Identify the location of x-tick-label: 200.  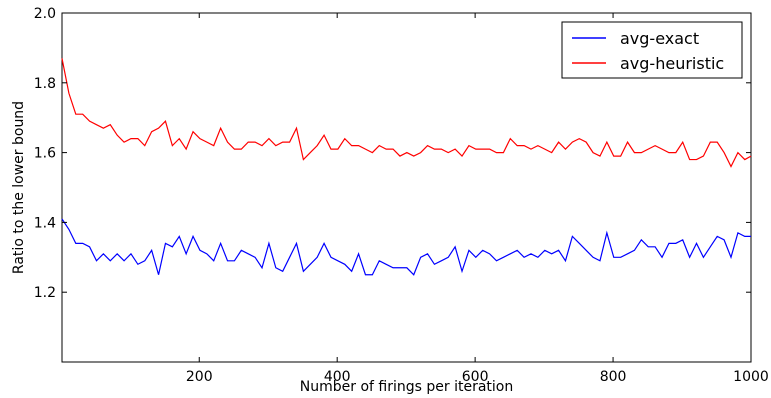
(199, 377).